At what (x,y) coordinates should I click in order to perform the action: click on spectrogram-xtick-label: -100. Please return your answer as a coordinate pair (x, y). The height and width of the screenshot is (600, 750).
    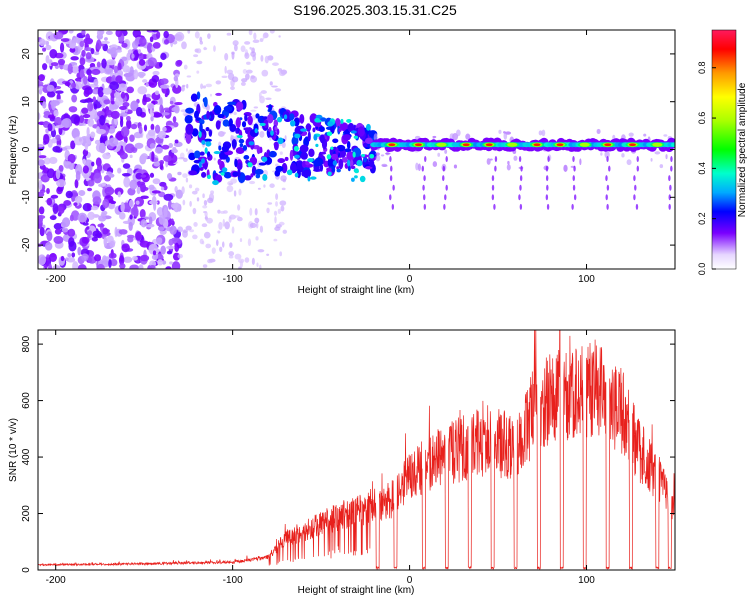
    Looking at the image, I should click on (233, 279).